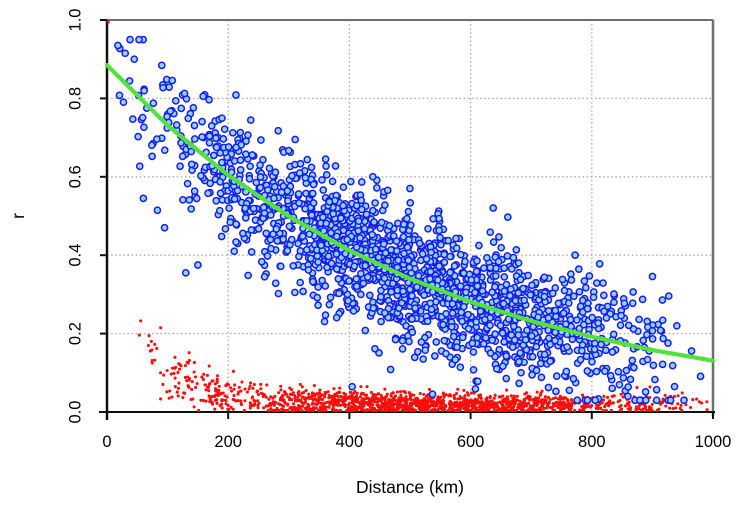 This screenshot has width=754, height=511. What do you see at coordinates (592, 442) in the screenshot?
I see `x-tick-label: 800` at bounding box center [592, 442].